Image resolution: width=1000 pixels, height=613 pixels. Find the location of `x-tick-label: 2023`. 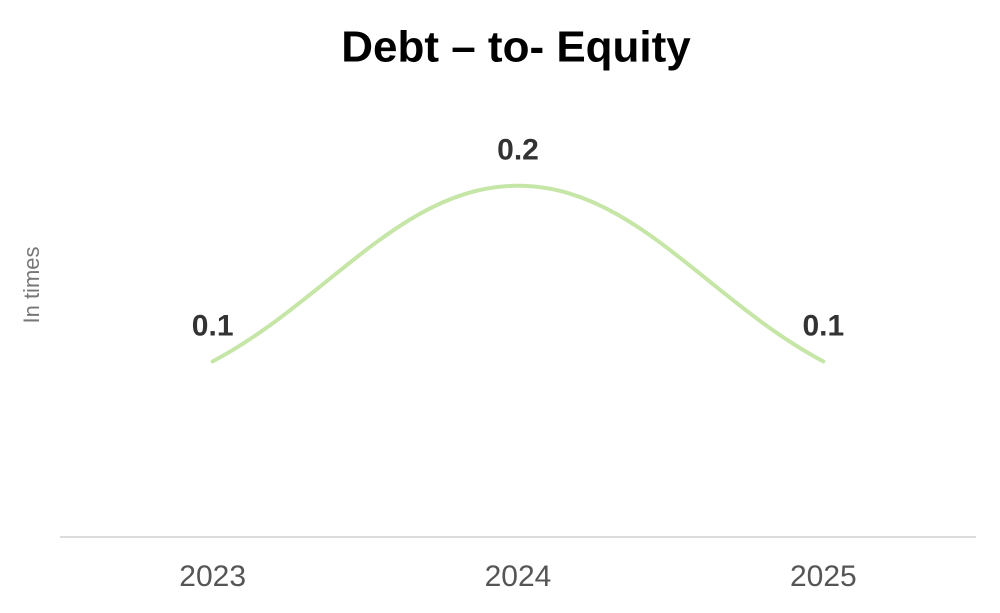

x-tick-label: 2023 is located at coordinates (212, 576).